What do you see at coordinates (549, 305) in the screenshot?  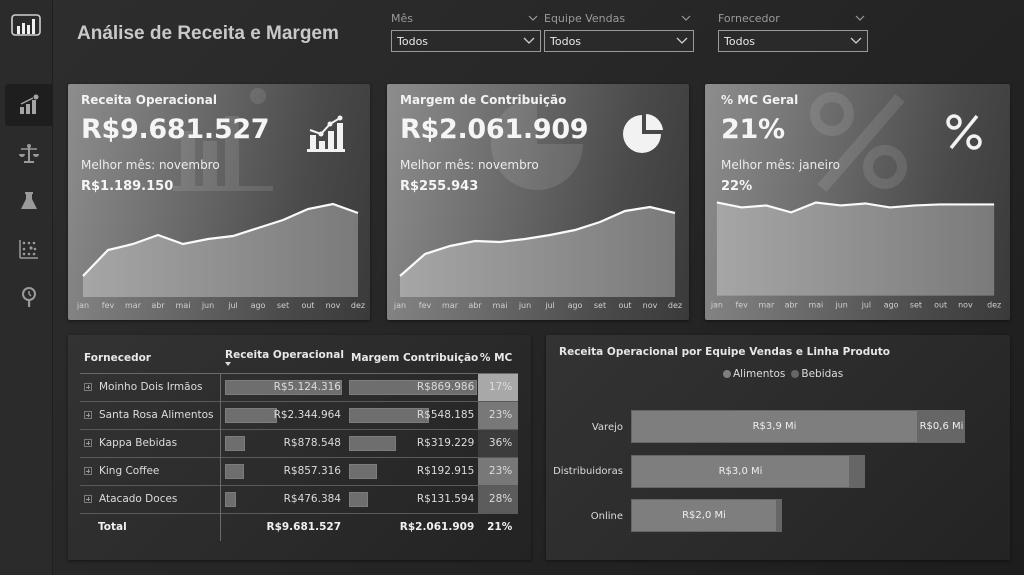 I see `svg-text: jul` at bounding box center [549, 305].